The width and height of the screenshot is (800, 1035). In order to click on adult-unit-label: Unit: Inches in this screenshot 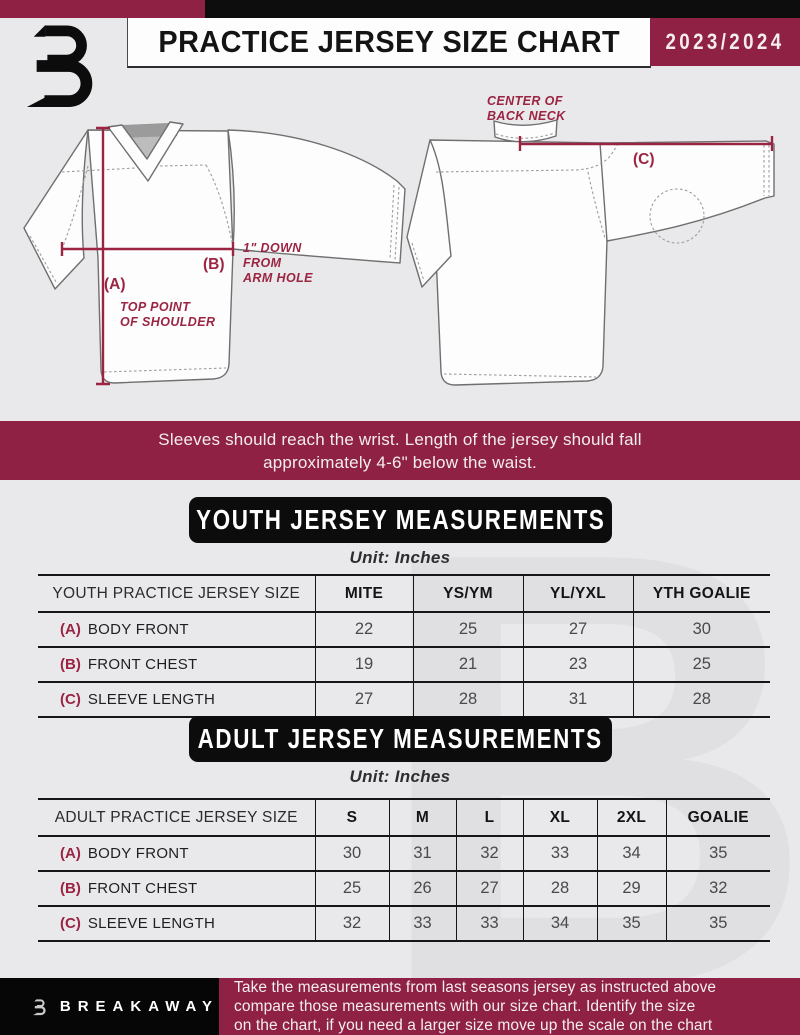, I will do `click(400, 776)`.